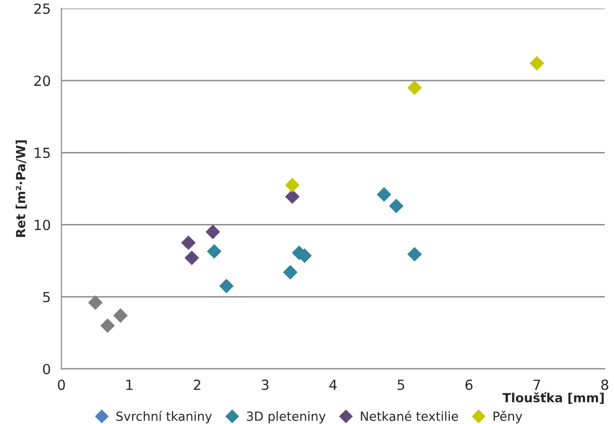 Image resolution: width=614 pixels, height=424 pixels. I want to click on y-tick-label: 0, so click(46, 369).